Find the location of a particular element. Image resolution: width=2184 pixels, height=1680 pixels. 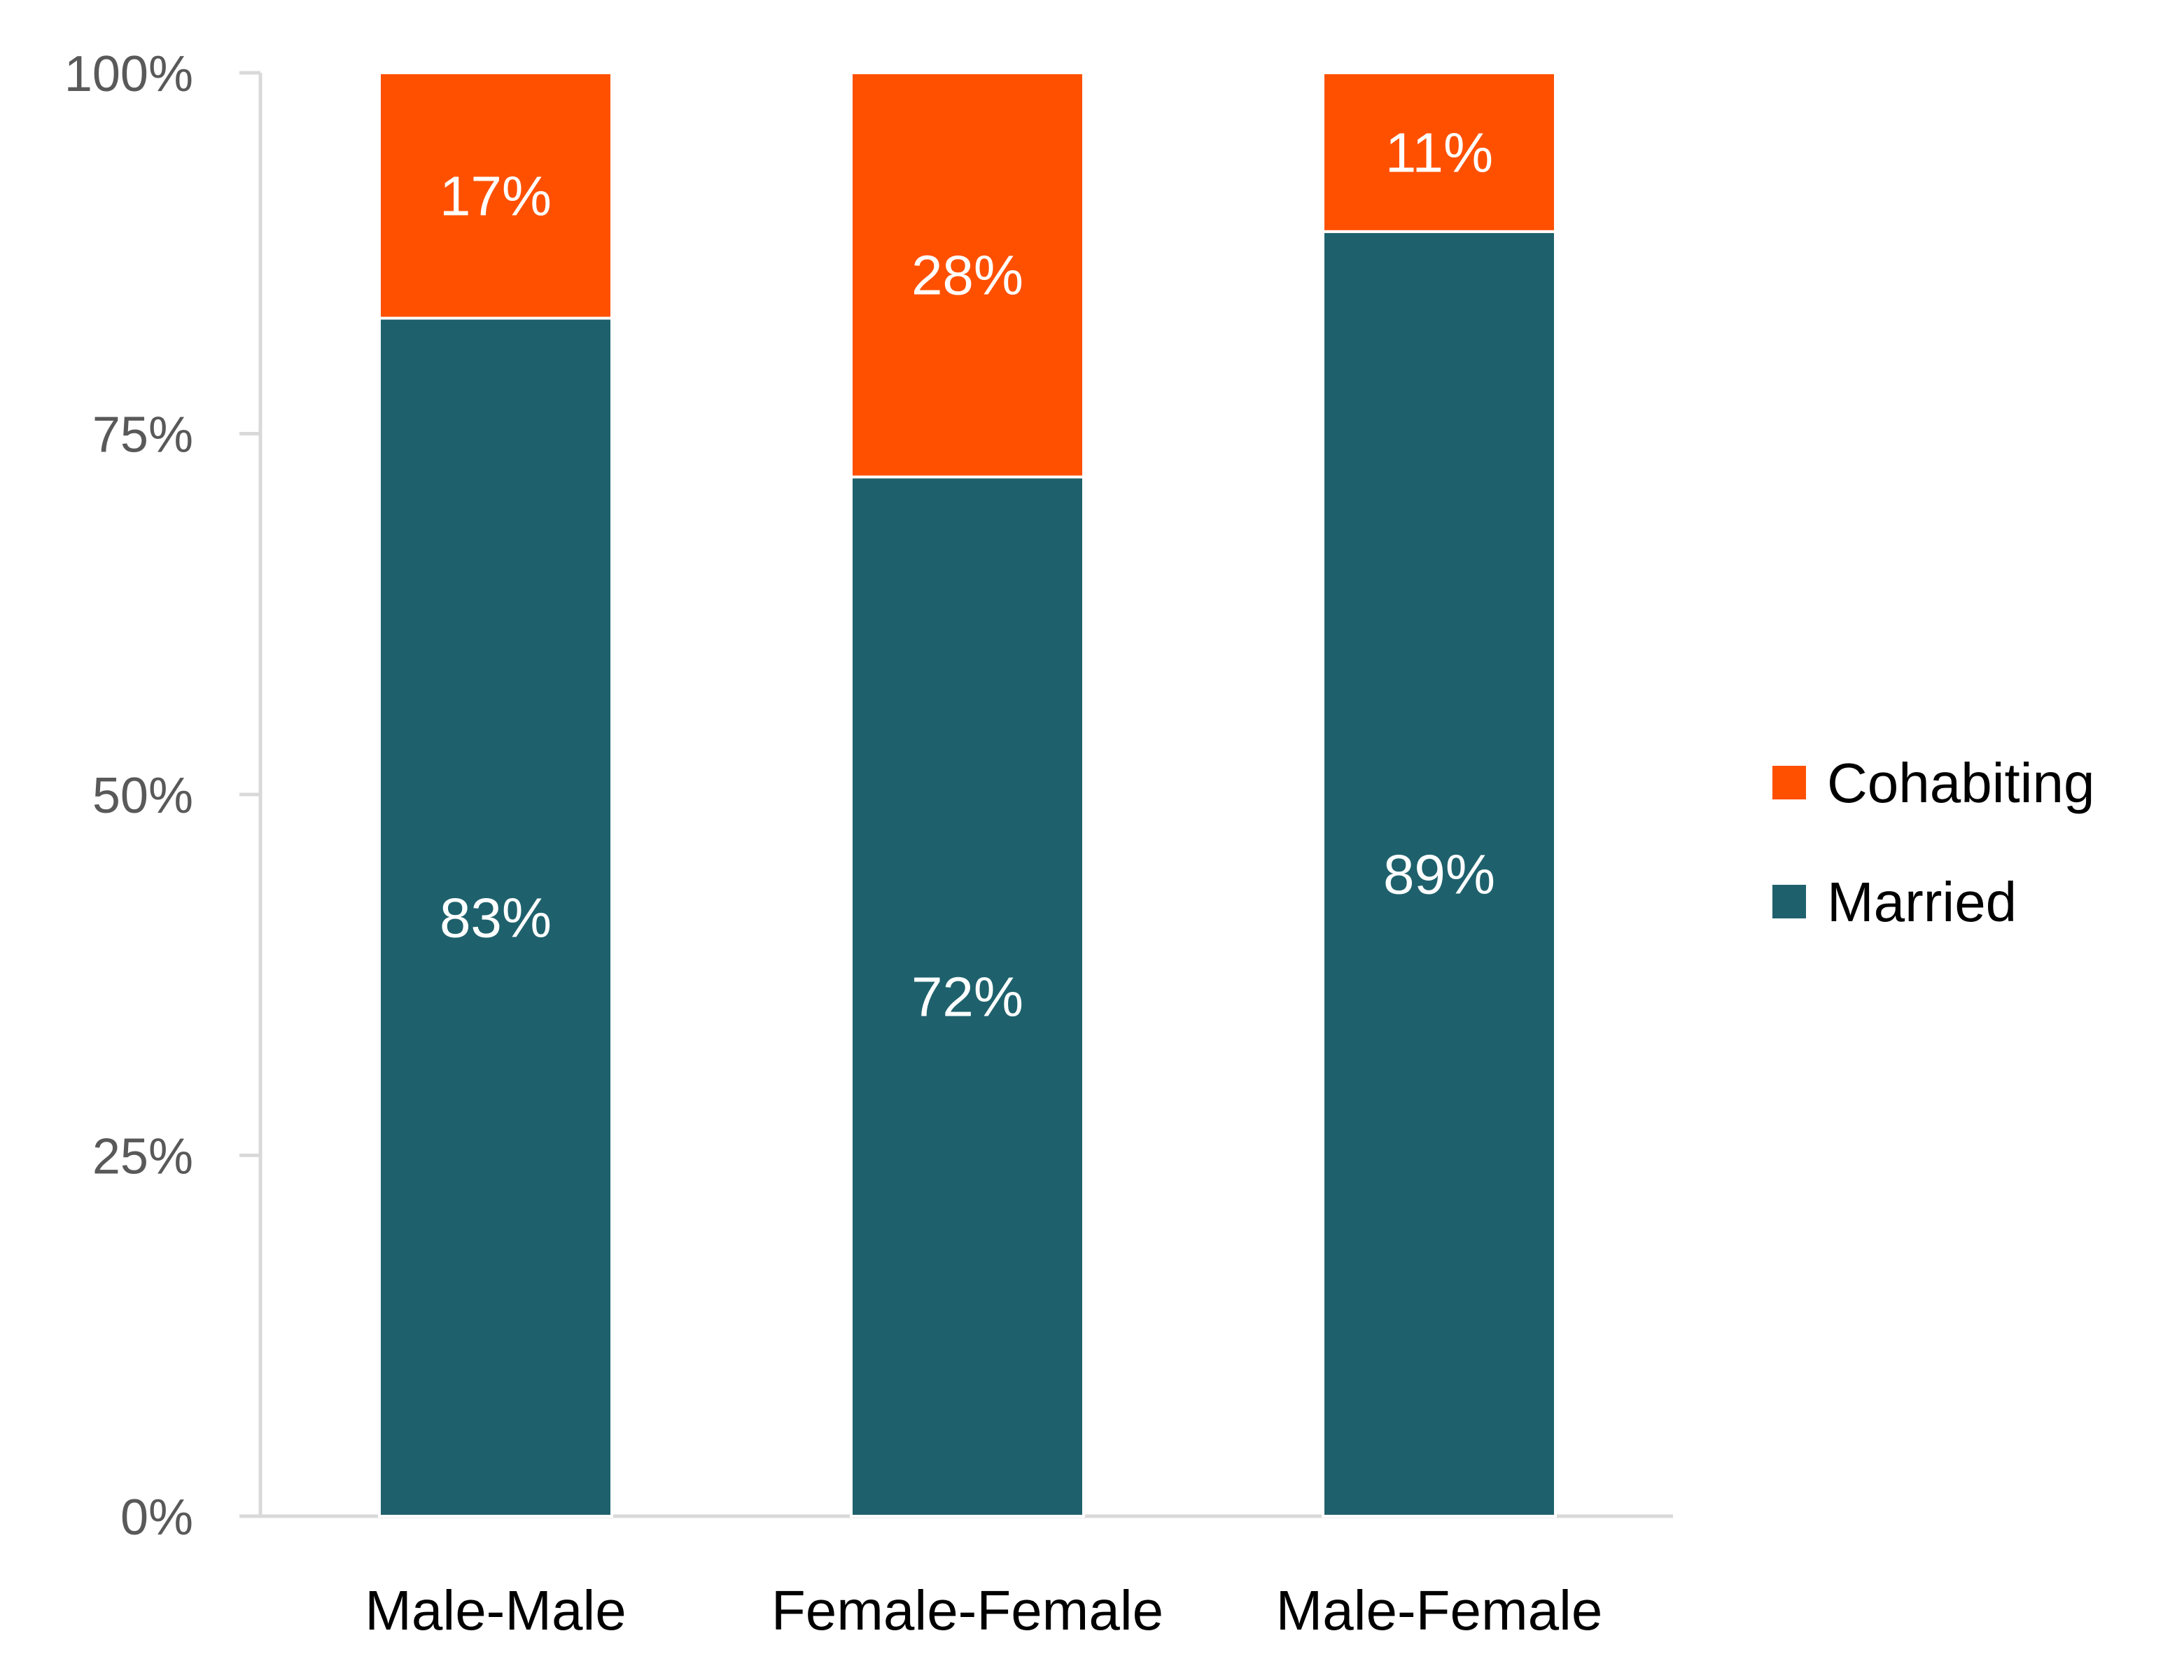

data-label: 17% is located at coordinates (496, 195).